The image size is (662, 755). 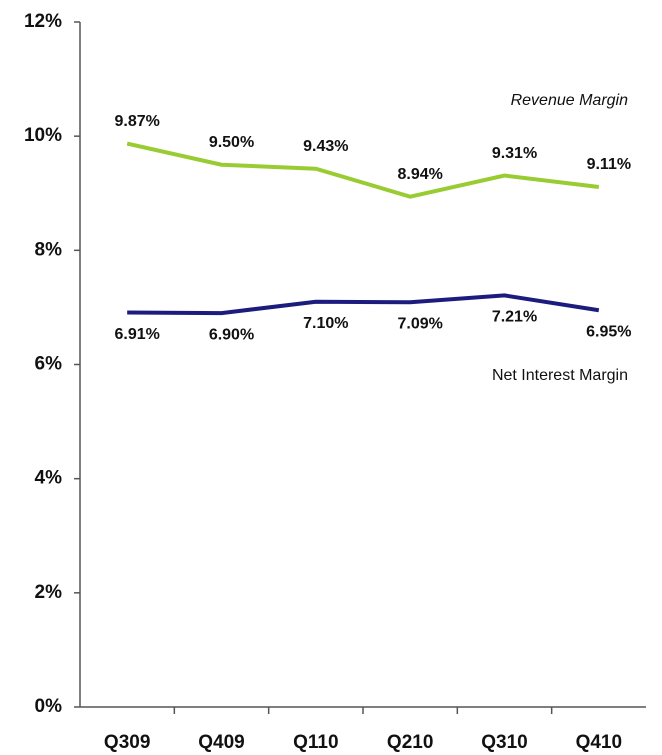 What do you see at coordinates (608, 331) in the screenshot?
I see `data-label: 6.95%` at bounding box center [608, 331].